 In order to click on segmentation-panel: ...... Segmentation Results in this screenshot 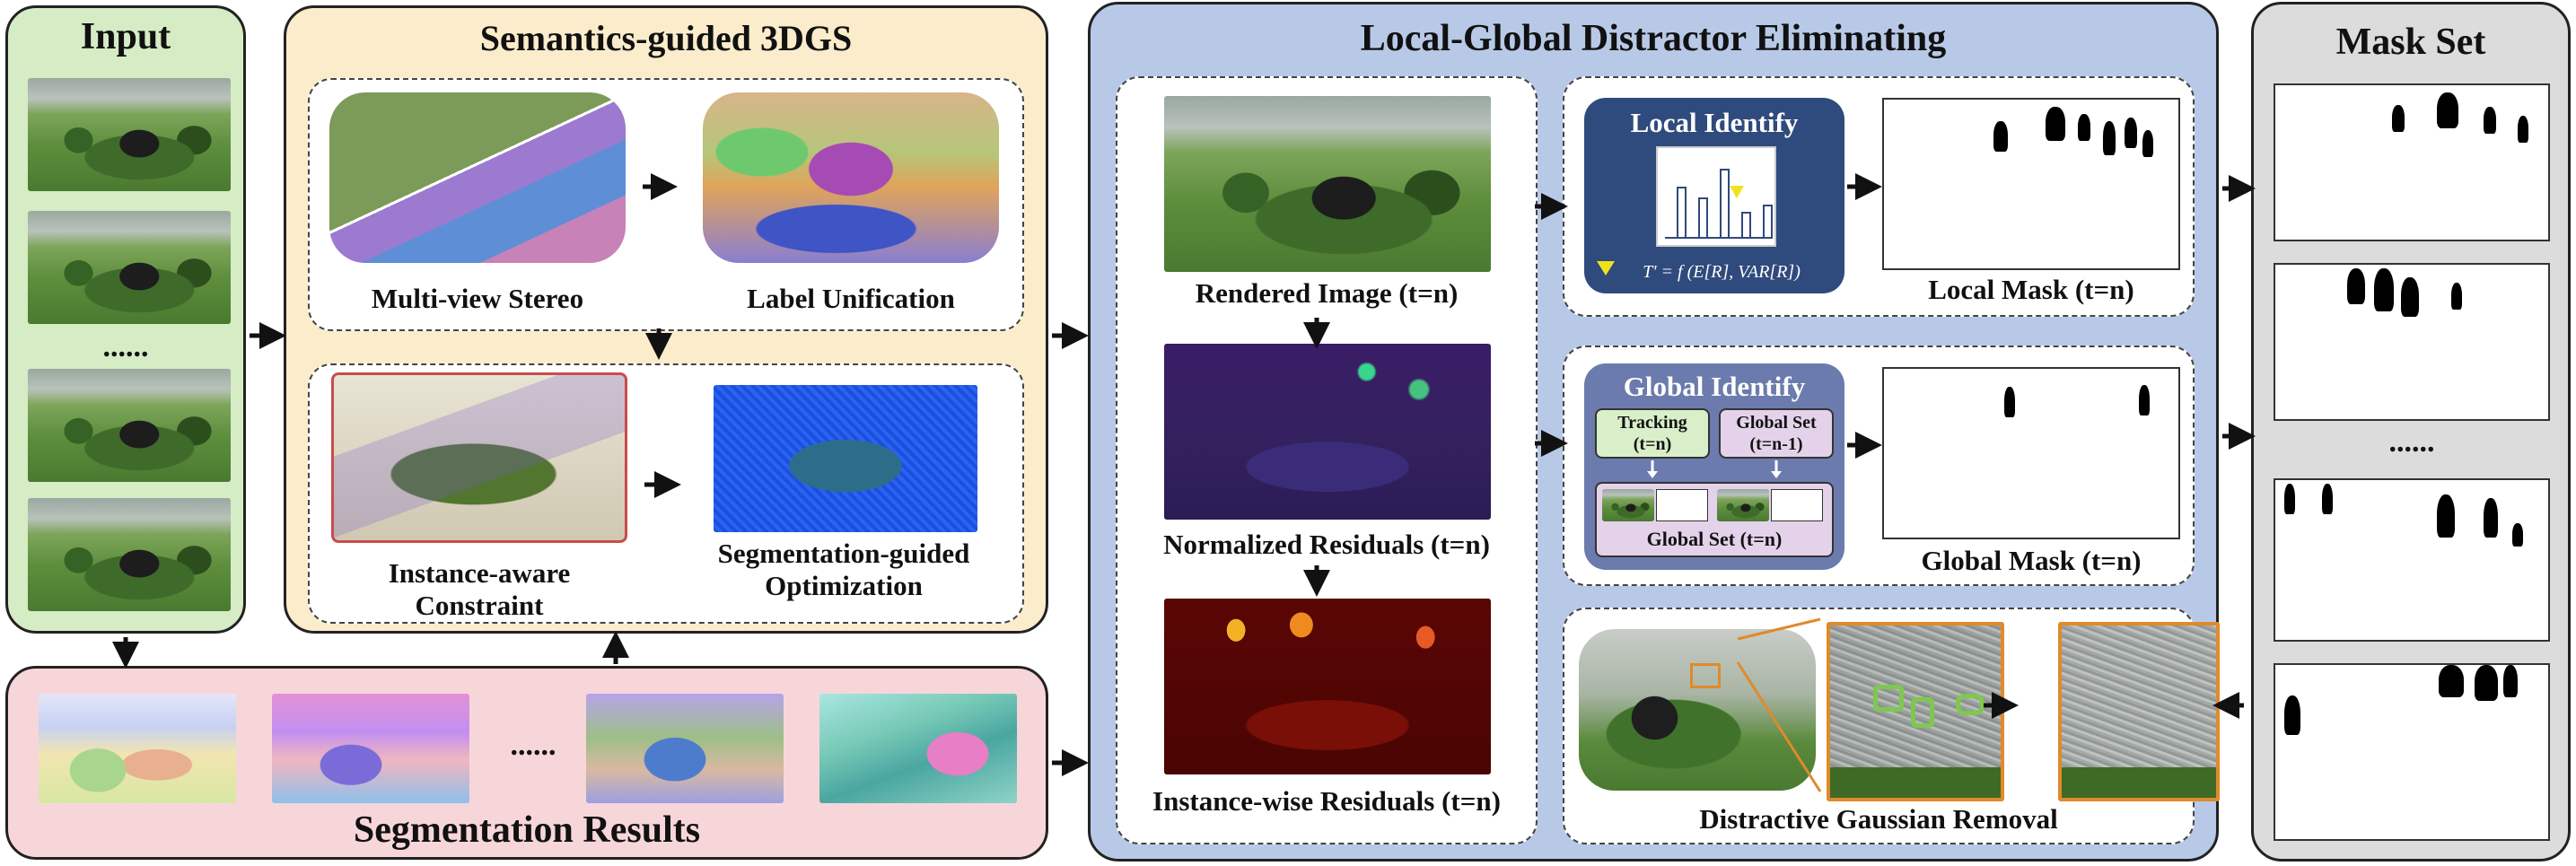, I will do `click(526, 763)`.